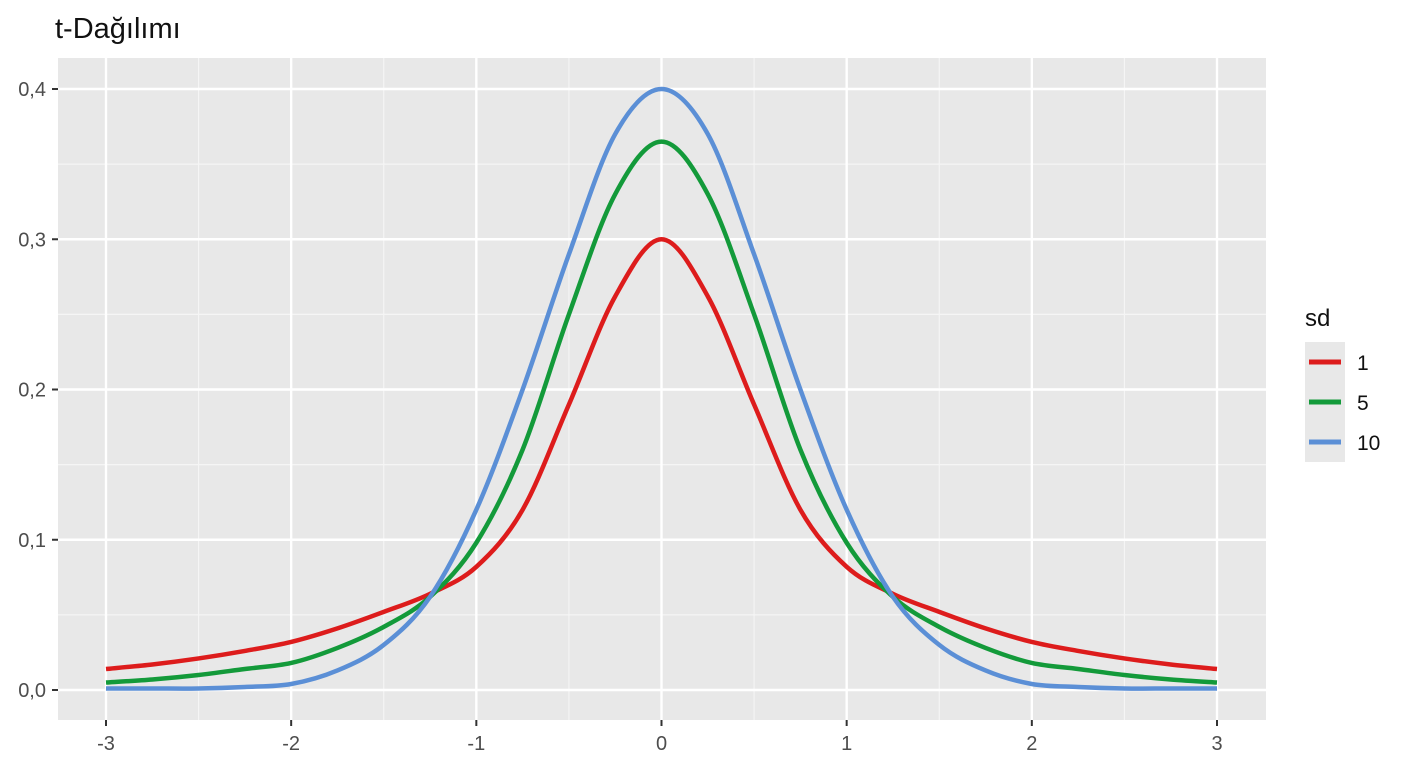  I want to click on legend-label-sd-5: 5, so click(1363, 403).